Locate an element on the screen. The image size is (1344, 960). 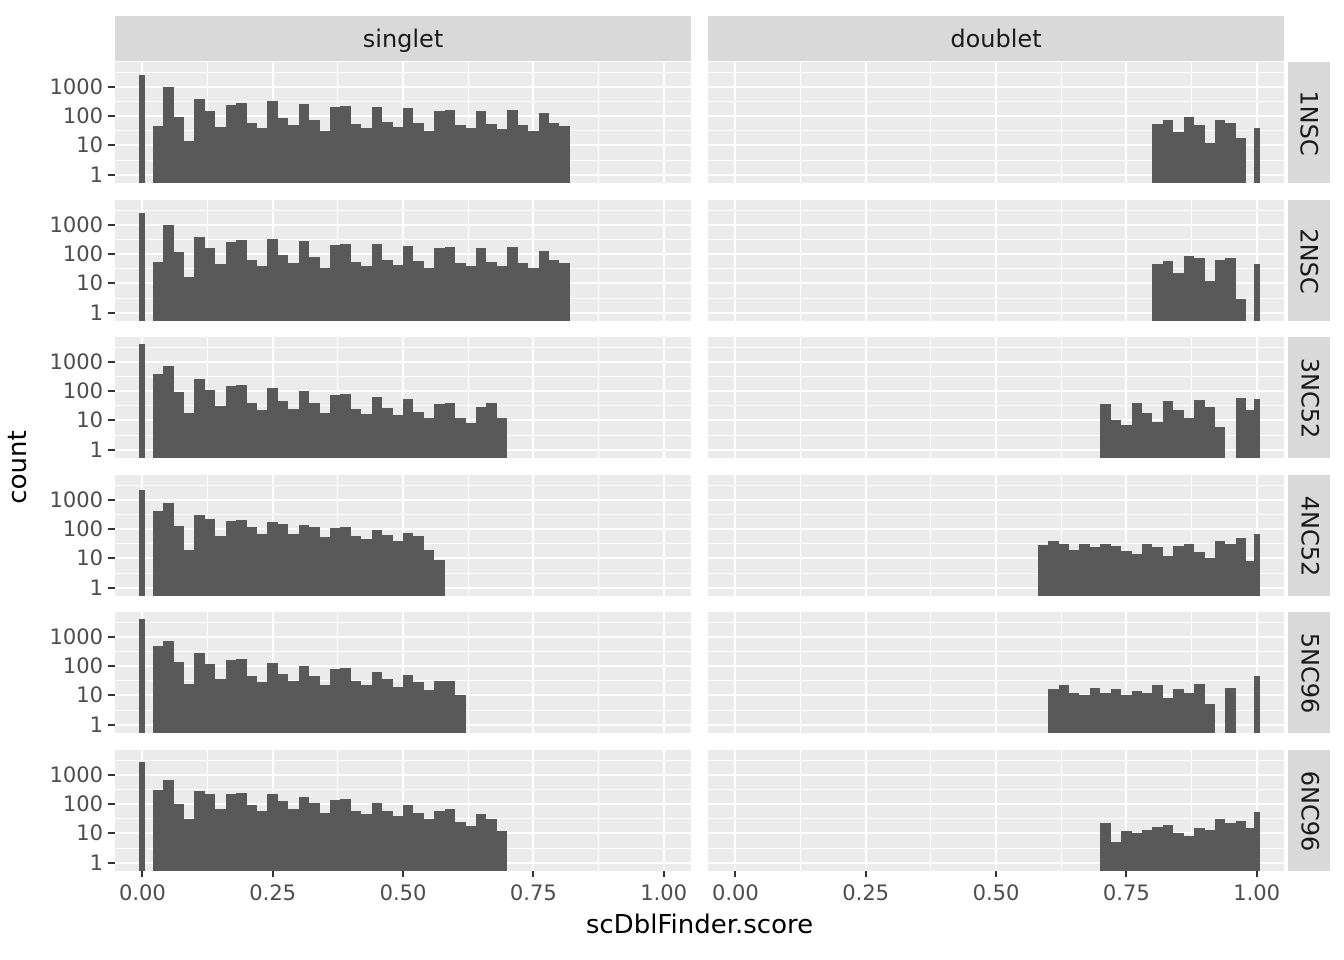
panel-doublet-3NC52 is located at coordinates (996, 397).